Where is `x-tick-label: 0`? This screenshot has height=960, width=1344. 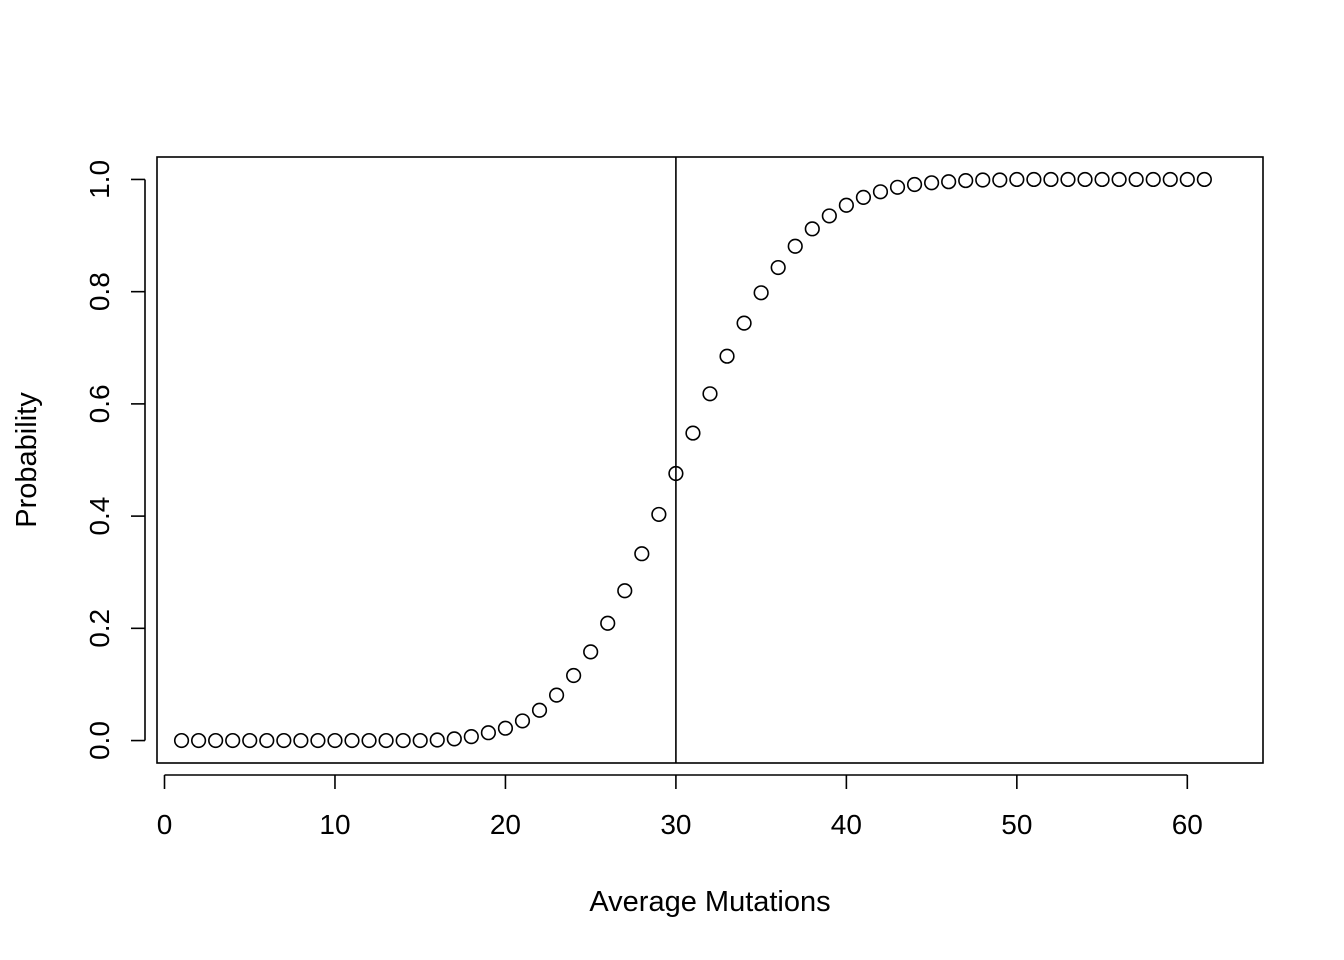 x-tick-label: 0 is located at coordinates (165, 824).